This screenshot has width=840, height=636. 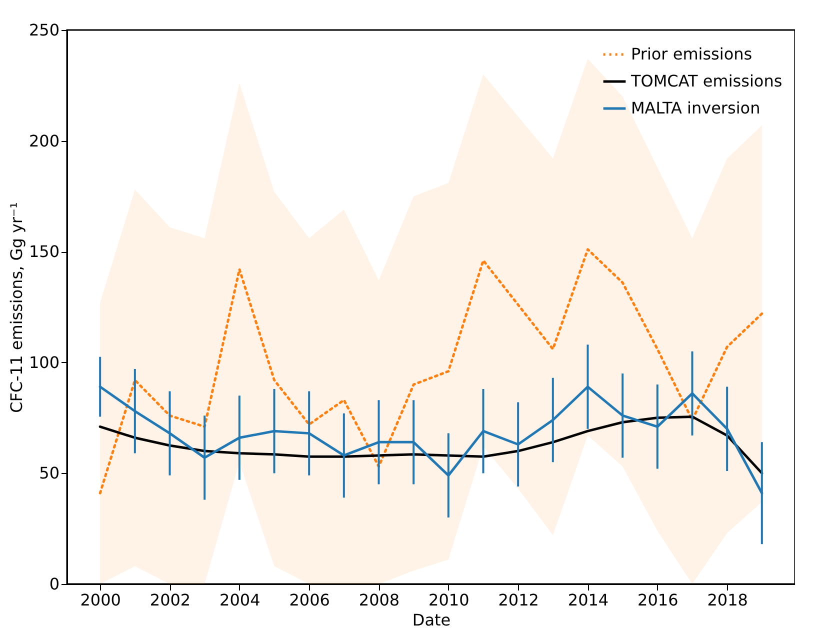 What do you see at coordinates (449, 600) in the screenshot?
I see `x-tick-label: 2010` at bounding box center [449, 600].